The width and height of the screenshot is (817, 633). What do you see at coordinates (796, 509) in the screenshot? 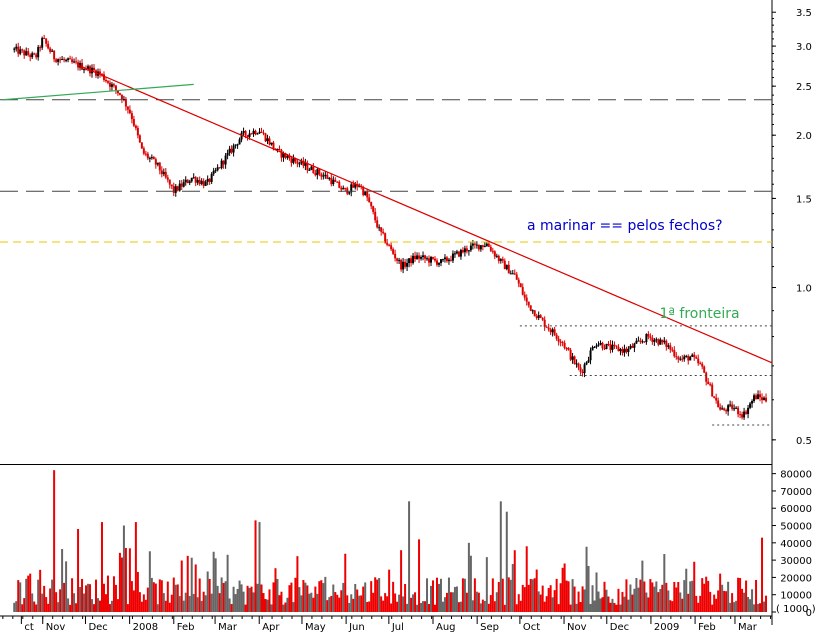
I see `volume-tick-label: 60000` at bounding box center [796, 509].